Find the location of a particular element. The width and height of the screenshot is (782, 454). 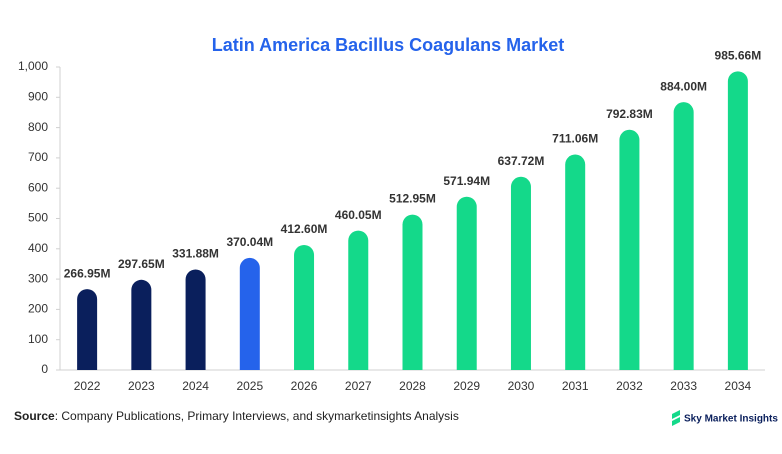

y-tick-label: 900 is located at coordinates (38, 96).